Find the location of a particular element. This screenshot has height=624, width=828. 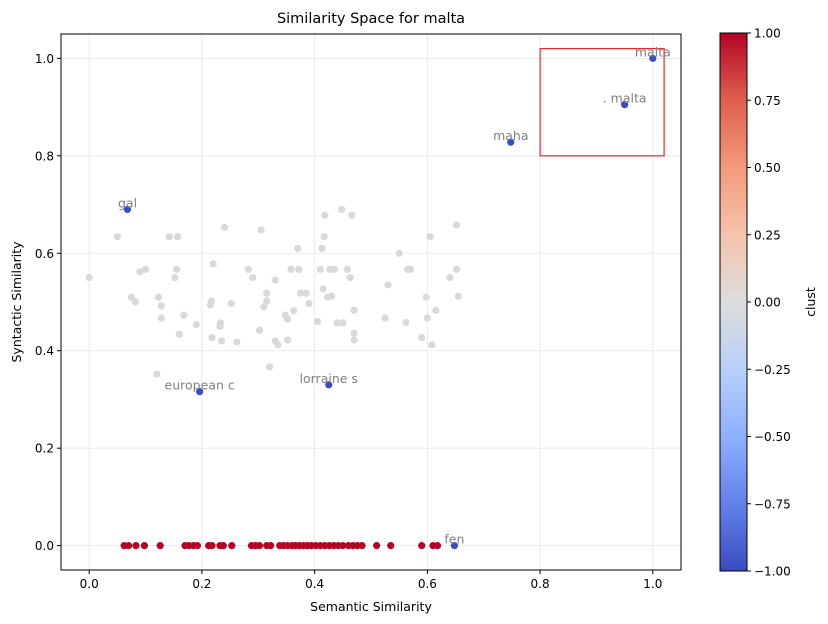

y-tick-label: 0.4 is located at coordinates (44, 351).